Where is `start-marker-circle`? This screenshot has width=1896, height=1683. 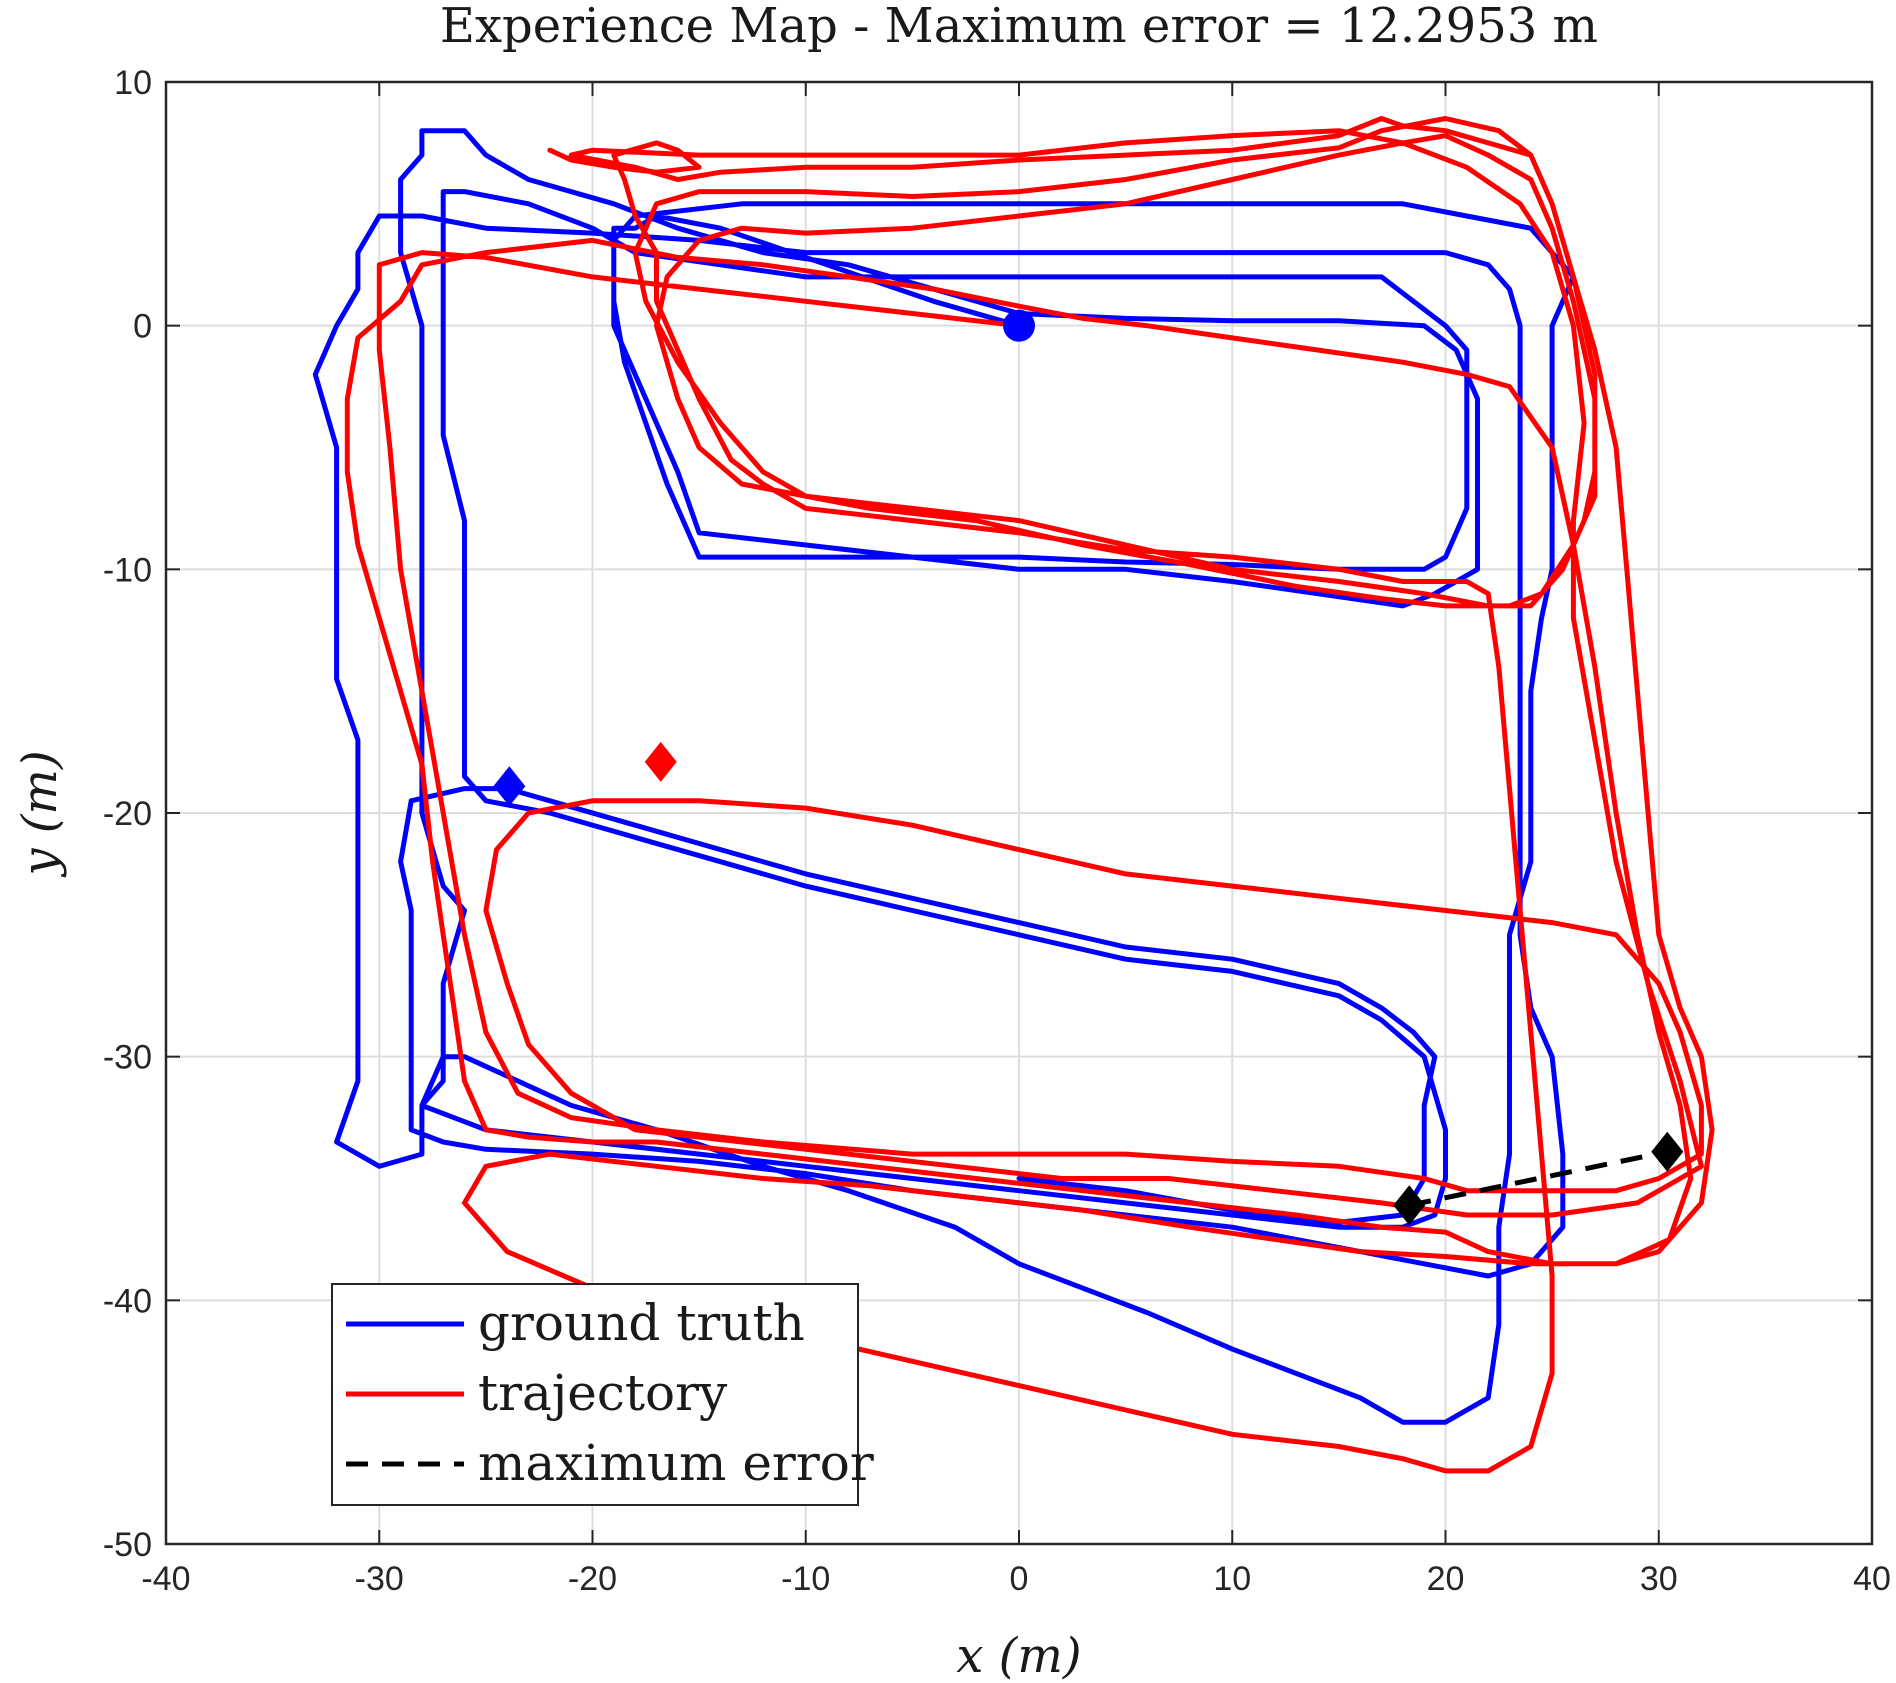
start-marker-circle is located at coordinates (1019, 325).